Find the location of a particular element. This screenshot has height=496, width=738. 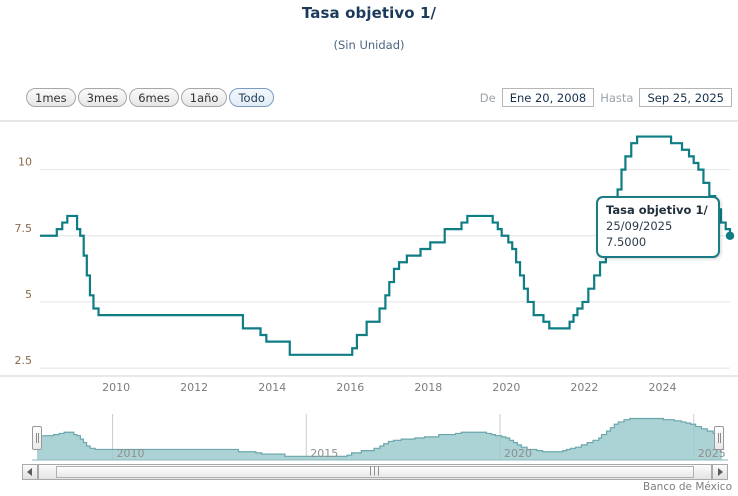

tooltip-value: 7.5000 is located at coordinates (626, 242).